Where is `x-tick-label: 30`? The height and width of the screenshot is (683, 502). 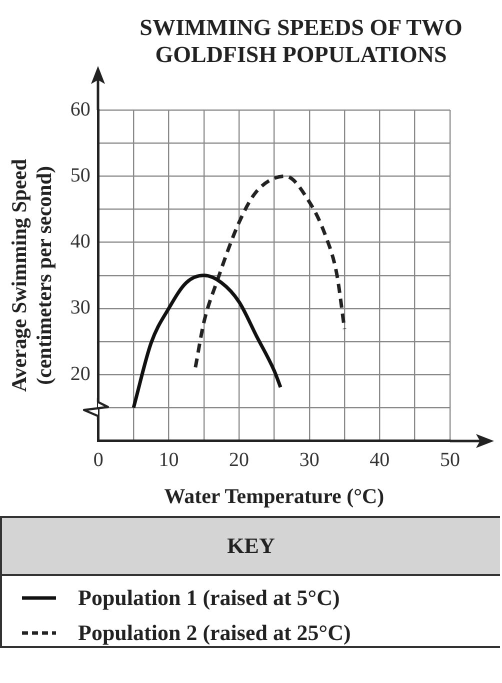 x-tick-label: 30 is located at coordinates (309, 460).